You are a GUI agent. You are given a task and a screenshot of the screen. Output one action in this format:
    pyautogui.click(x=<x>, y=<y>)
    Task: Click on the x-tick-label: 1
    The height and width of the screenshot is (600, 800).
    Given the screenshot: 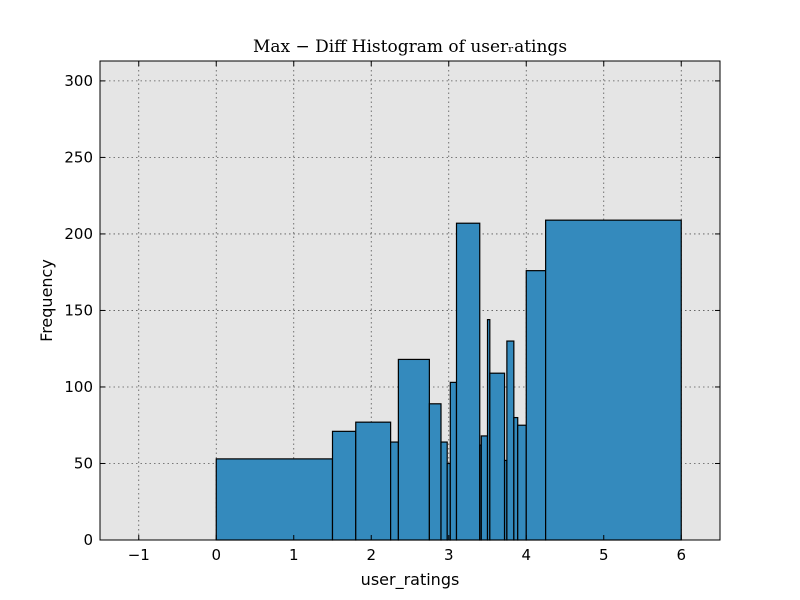 What is the action you would take?
    pyautogui.click(x=294, y=555)
    